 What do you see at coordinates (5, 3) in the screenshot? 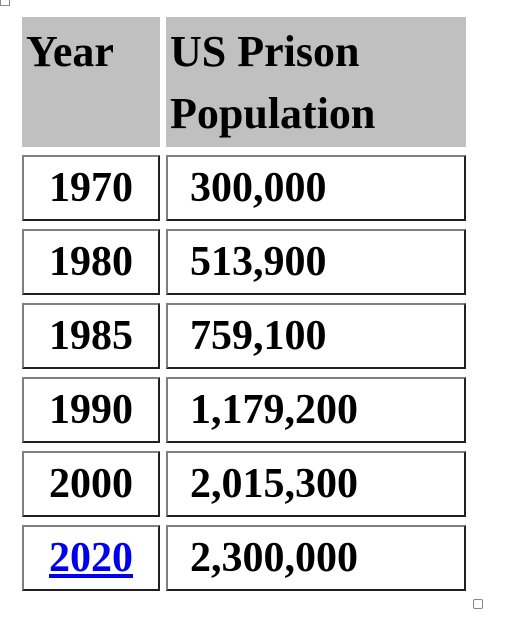
I see `broken-image-icon` at bounding box center [5, 3].